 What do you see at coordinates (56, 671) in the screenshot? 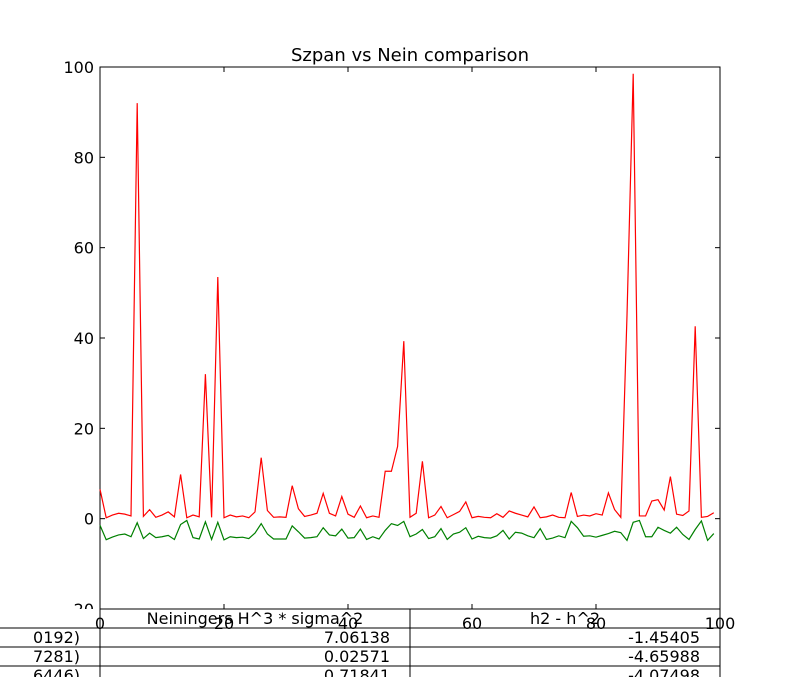
I see `table-cell: 6446)` at bounding box center [56, 671].